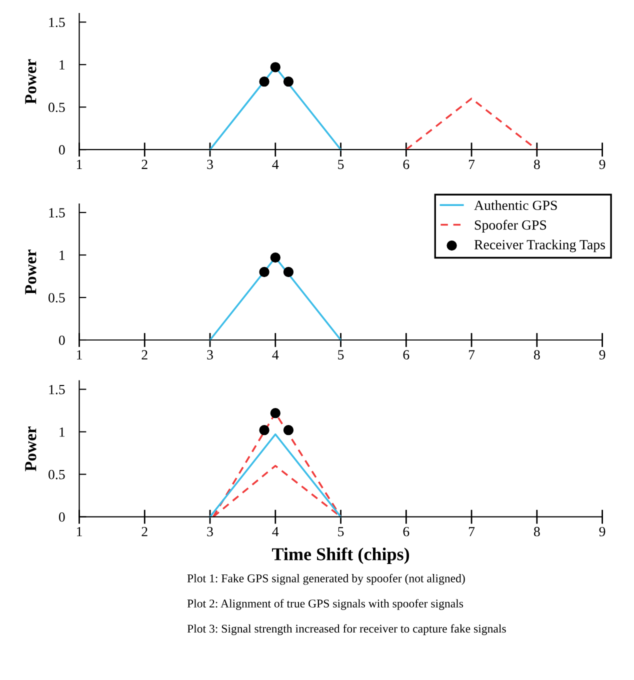  I want to click on text: Plot 2: Alignment of true GPS signals with spoofer signals, so click(325, 604).